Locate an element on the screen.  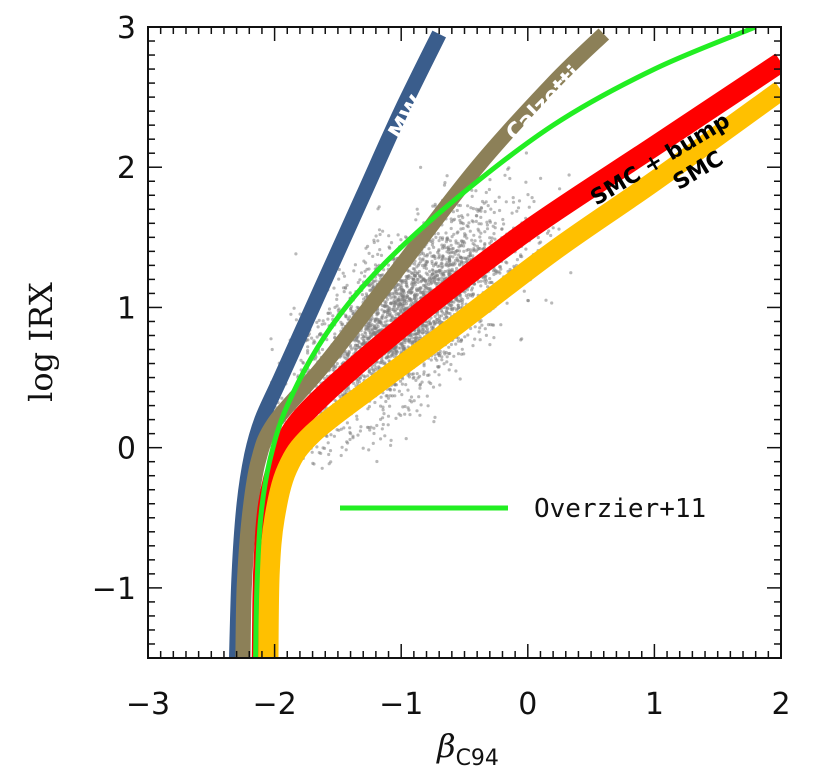
x-tick-label: −3 is located at coordinates (148, 704).